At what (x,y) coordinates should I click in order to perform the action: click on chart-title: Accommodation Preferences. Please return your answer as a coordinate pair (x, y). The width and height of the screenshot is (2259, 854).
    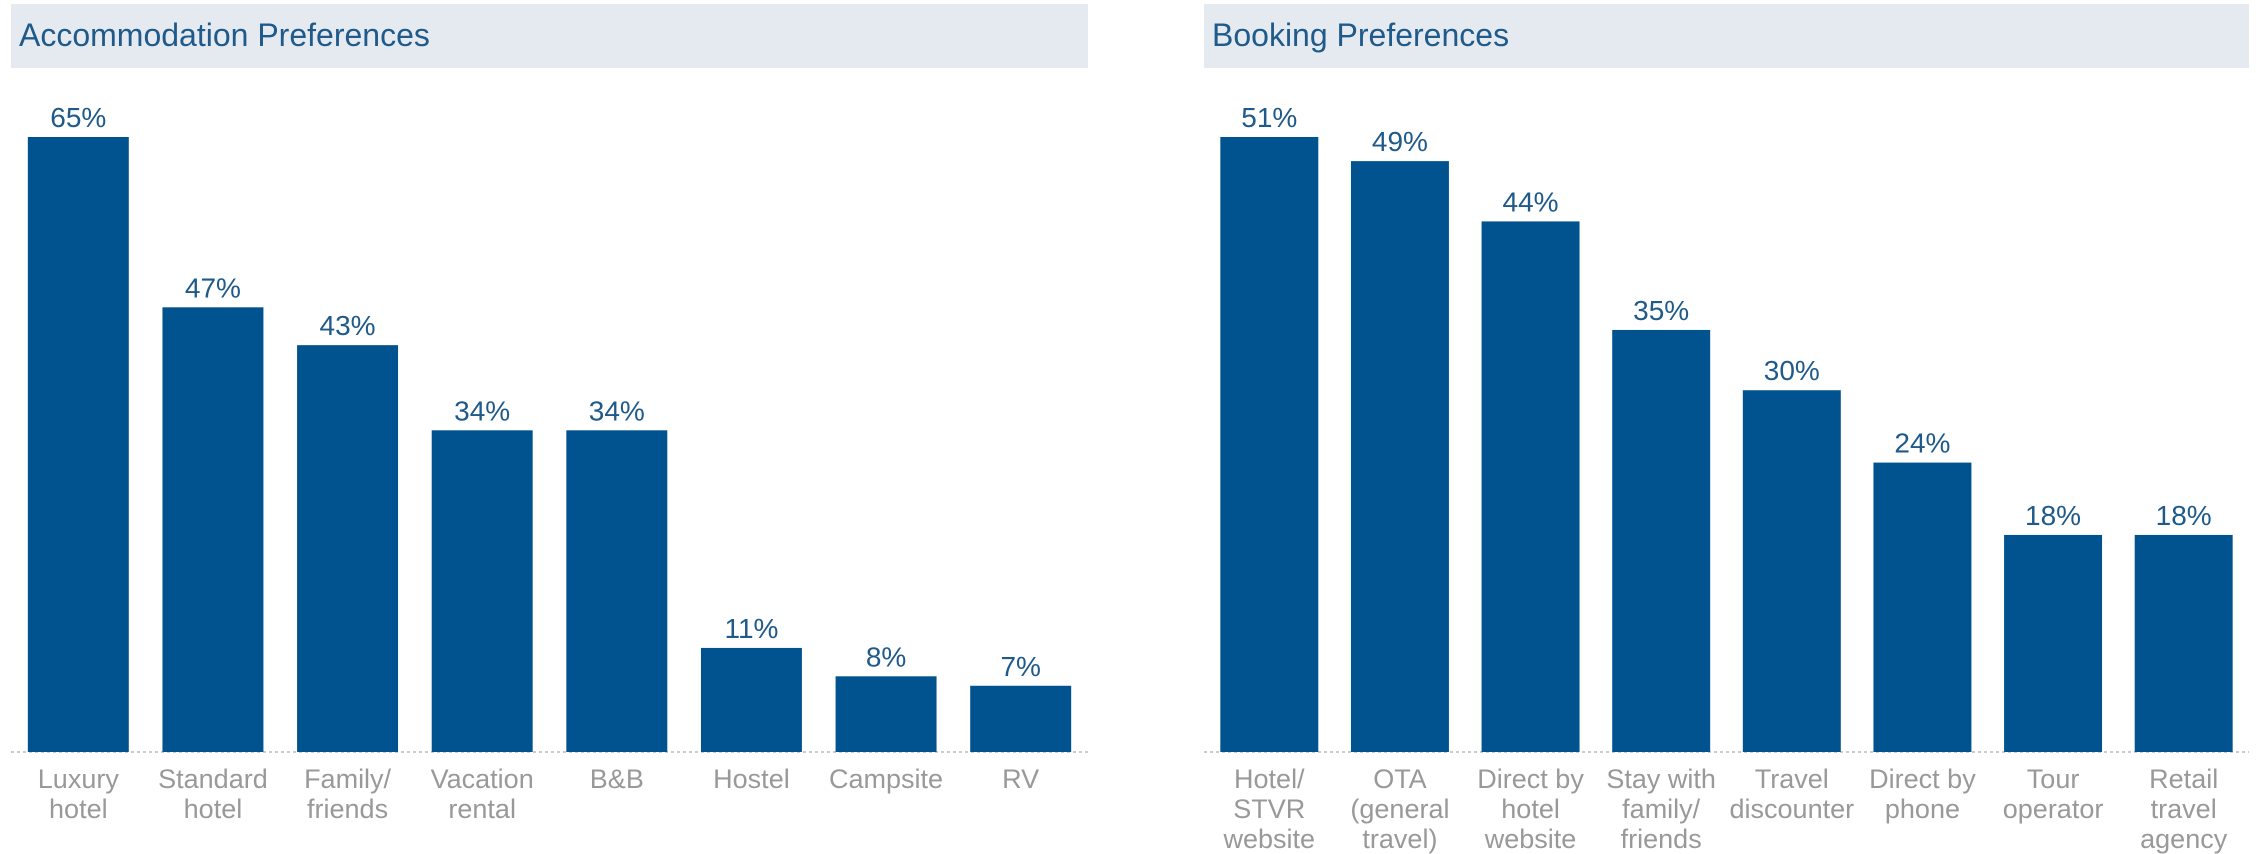
    Looking at the image, I should click on (224, 35).